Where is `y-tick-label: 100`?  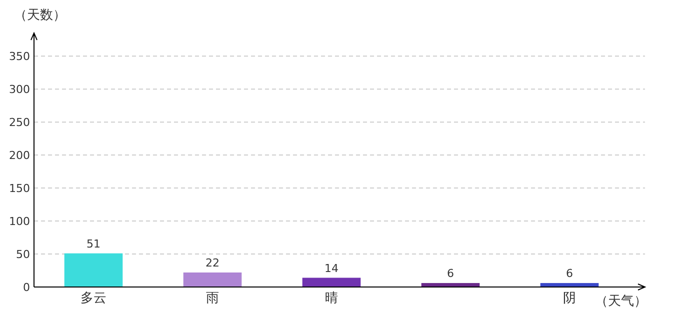
y-tick-label: 100 is located at coordinates (19, 221).